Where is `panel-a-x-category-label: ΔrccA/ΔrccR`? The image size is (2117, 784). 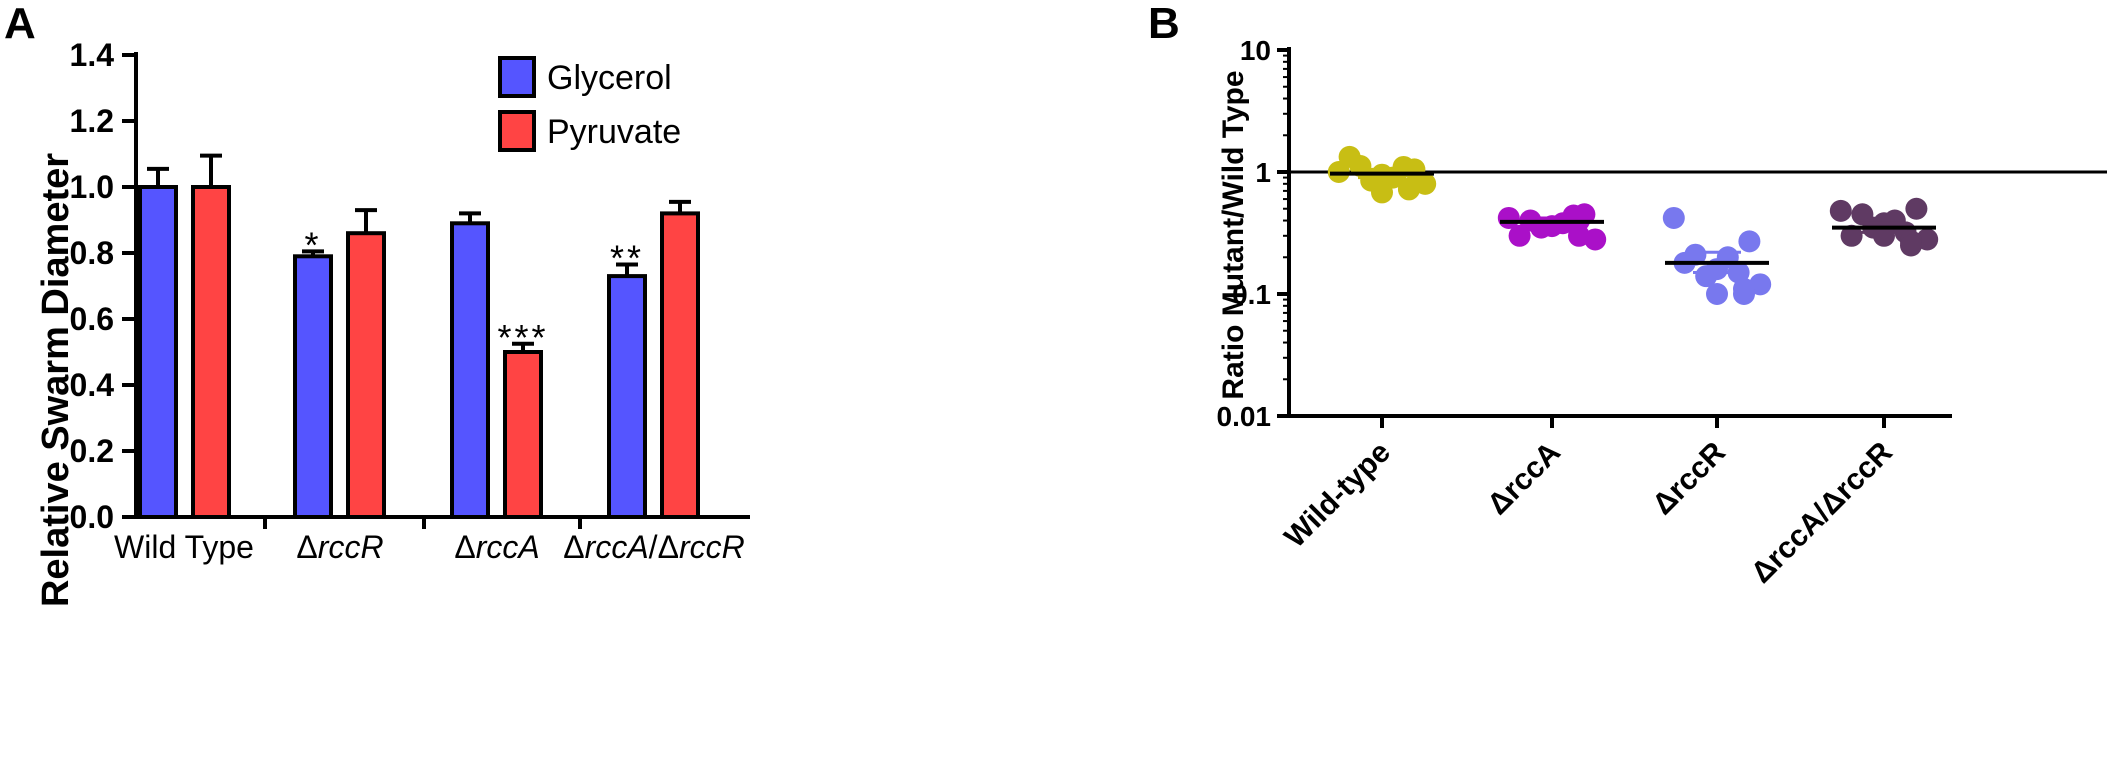 panel-a-x-category-label: ΔrccA/ΔrccR is located at coordinates (653, 547).